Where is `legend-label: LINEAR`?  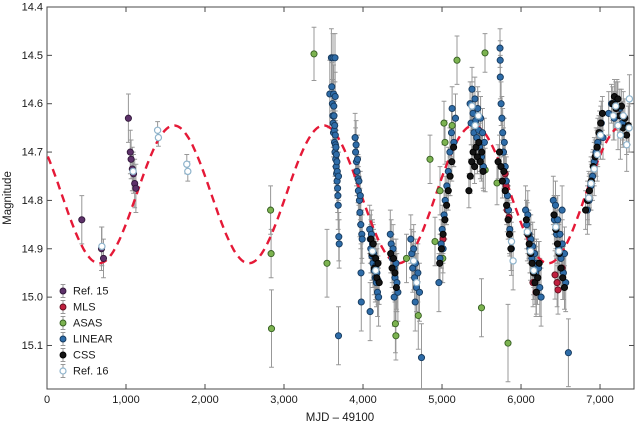 legend-label: LINEAR is located at coordinates (93, 340).